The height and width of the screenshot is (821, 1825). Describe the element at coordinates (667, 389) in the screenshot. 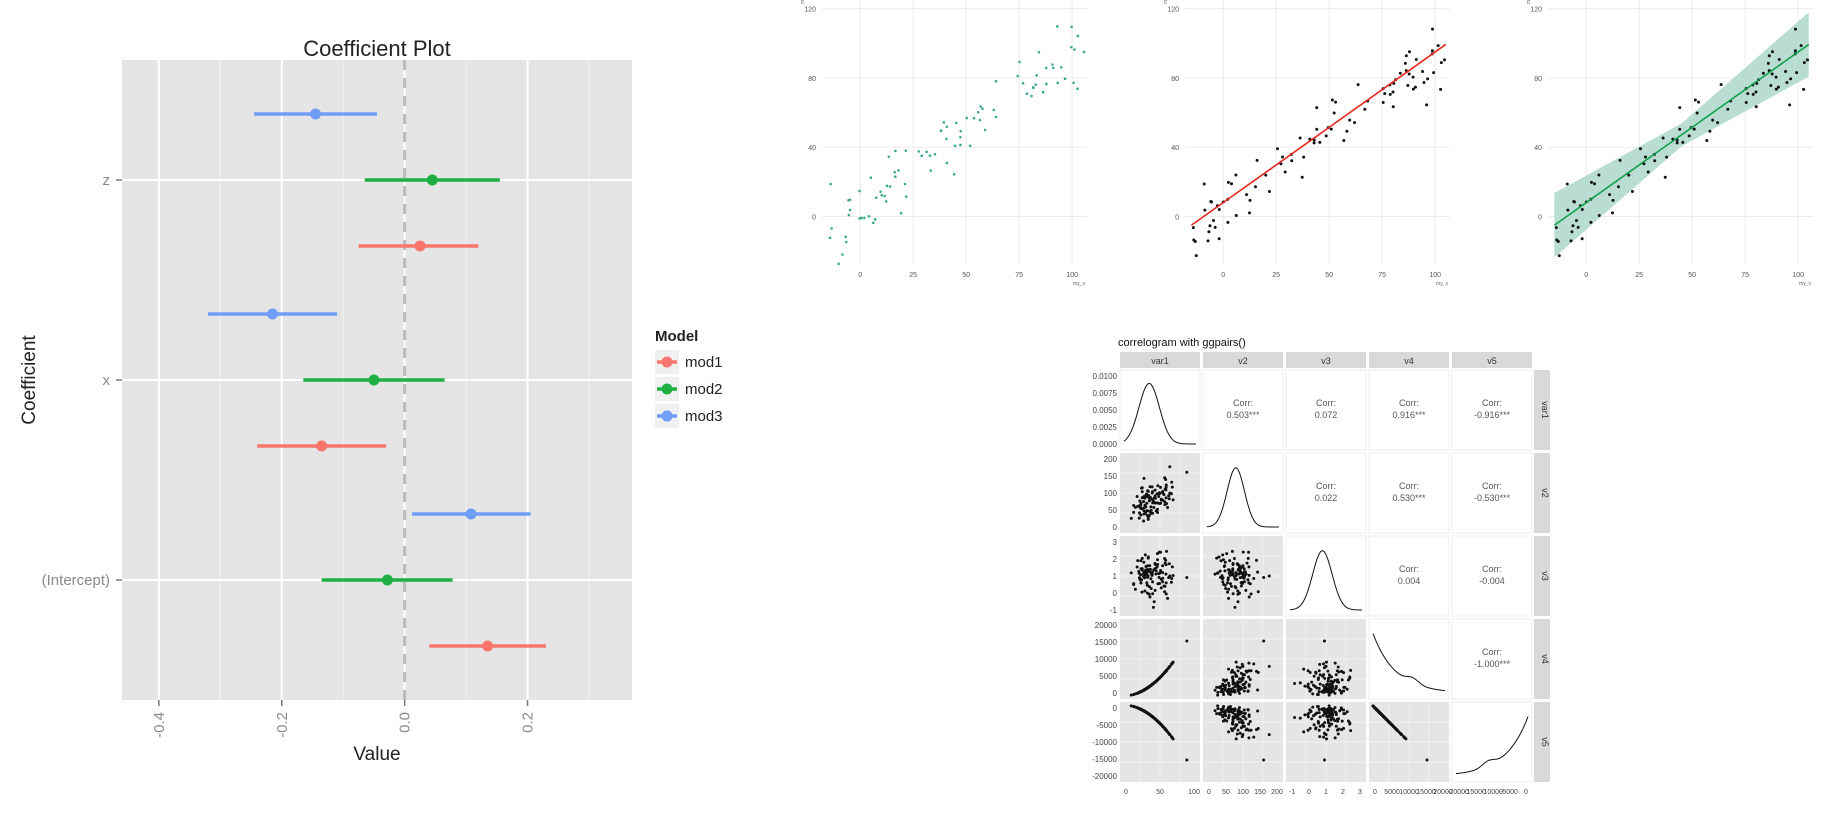

I see `legend-key-point` at that location.